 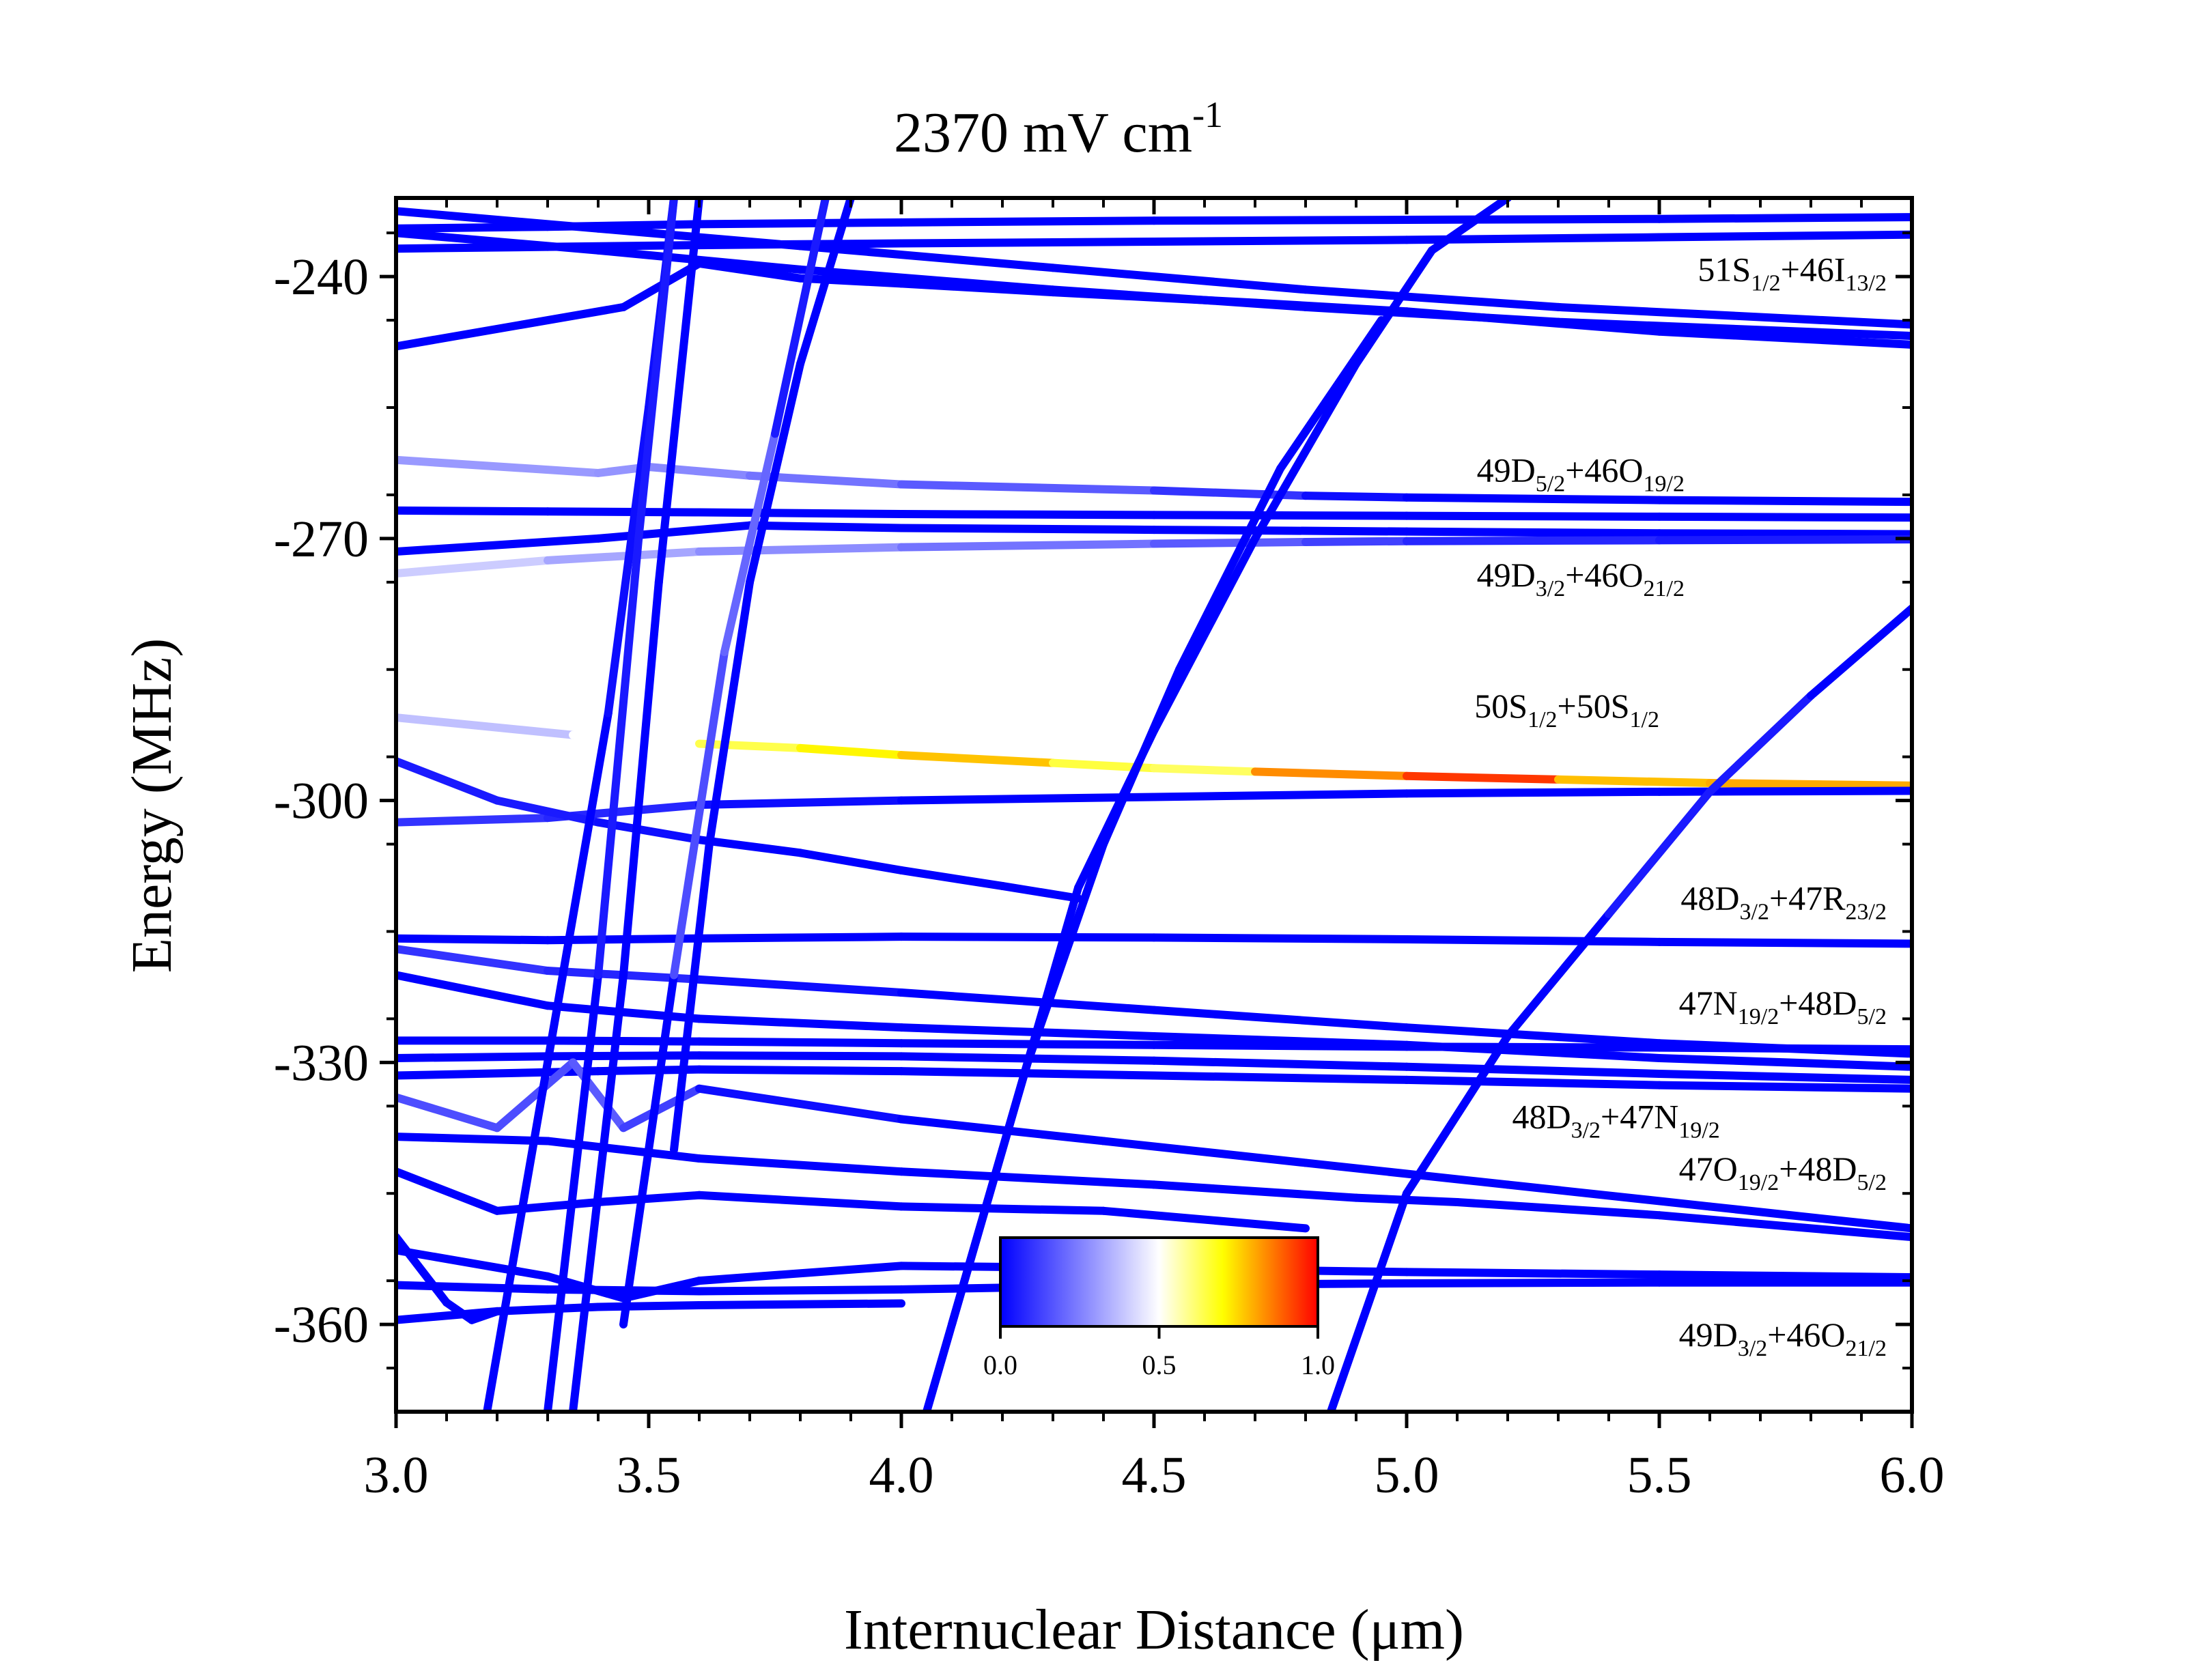 I want to click on series-steep-c, so click(x=636, y=805).